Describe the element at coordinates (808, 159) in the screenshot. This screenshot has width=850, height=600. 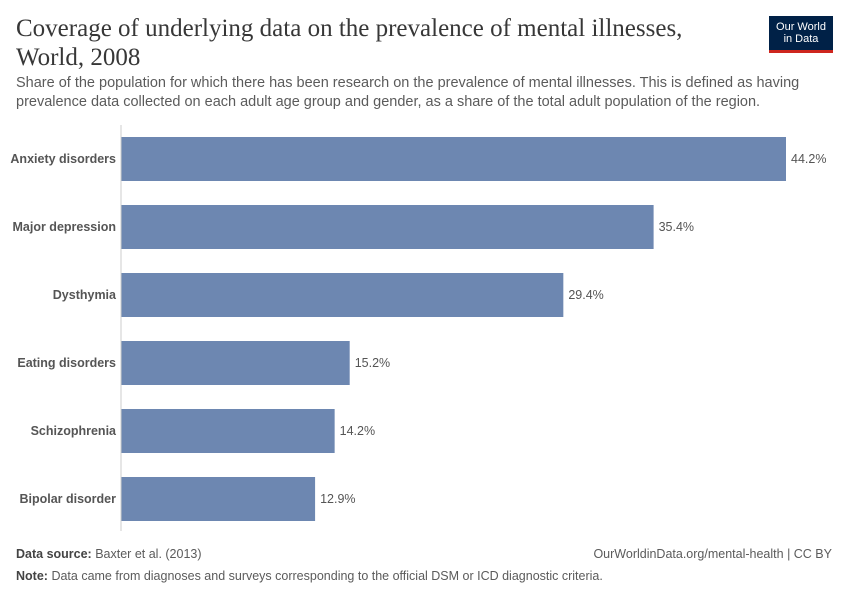
I see `value-label: 44.2%` at that location.